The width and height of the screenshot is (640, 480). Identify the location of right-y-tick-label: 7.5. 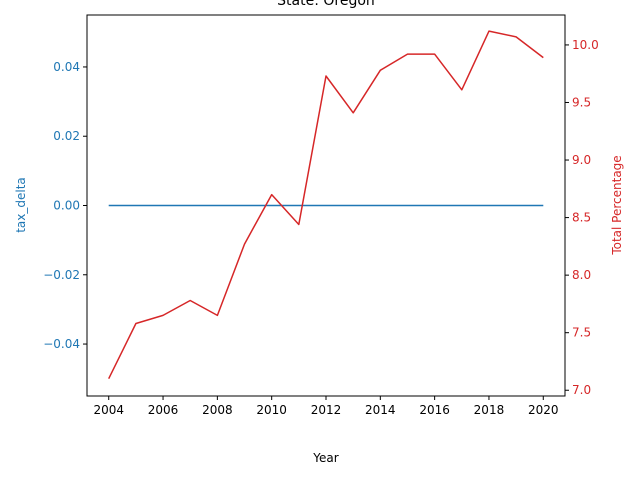
(581, 333).